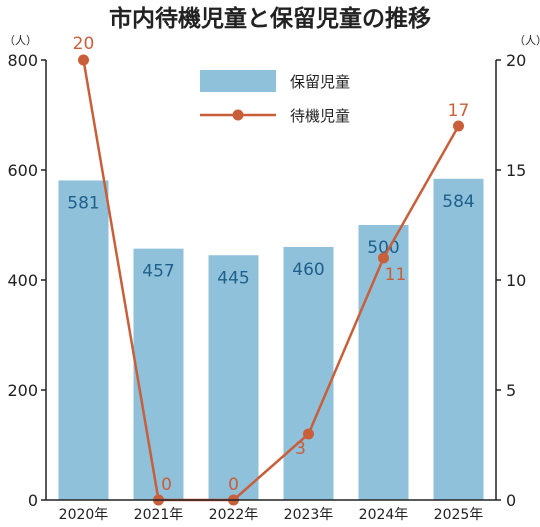 The width and height of the screenshot is (540, 527). I want to click on legend-bar-swatch, so click(238, 81).